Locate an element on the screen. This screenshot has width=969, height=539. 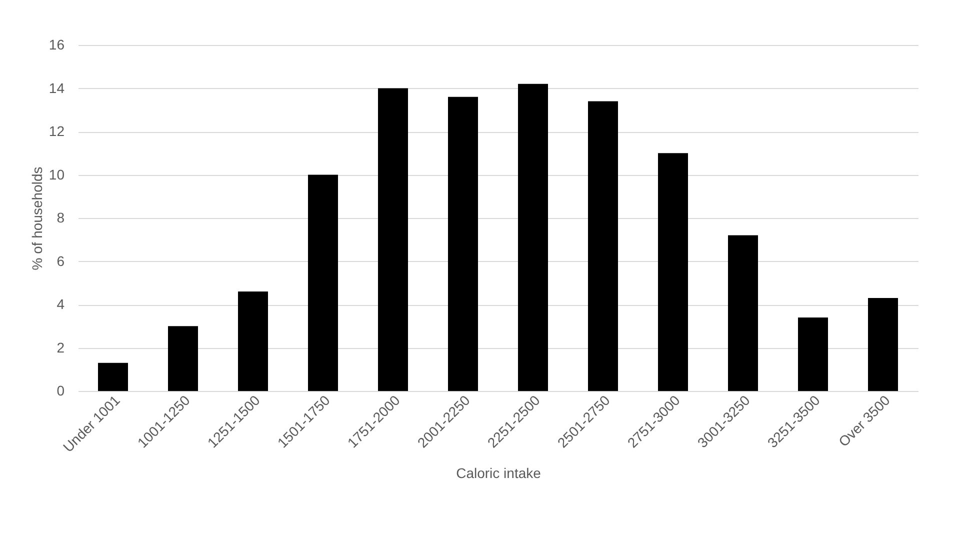
y-tick-label: 14 is located at coordinates (56, 88).